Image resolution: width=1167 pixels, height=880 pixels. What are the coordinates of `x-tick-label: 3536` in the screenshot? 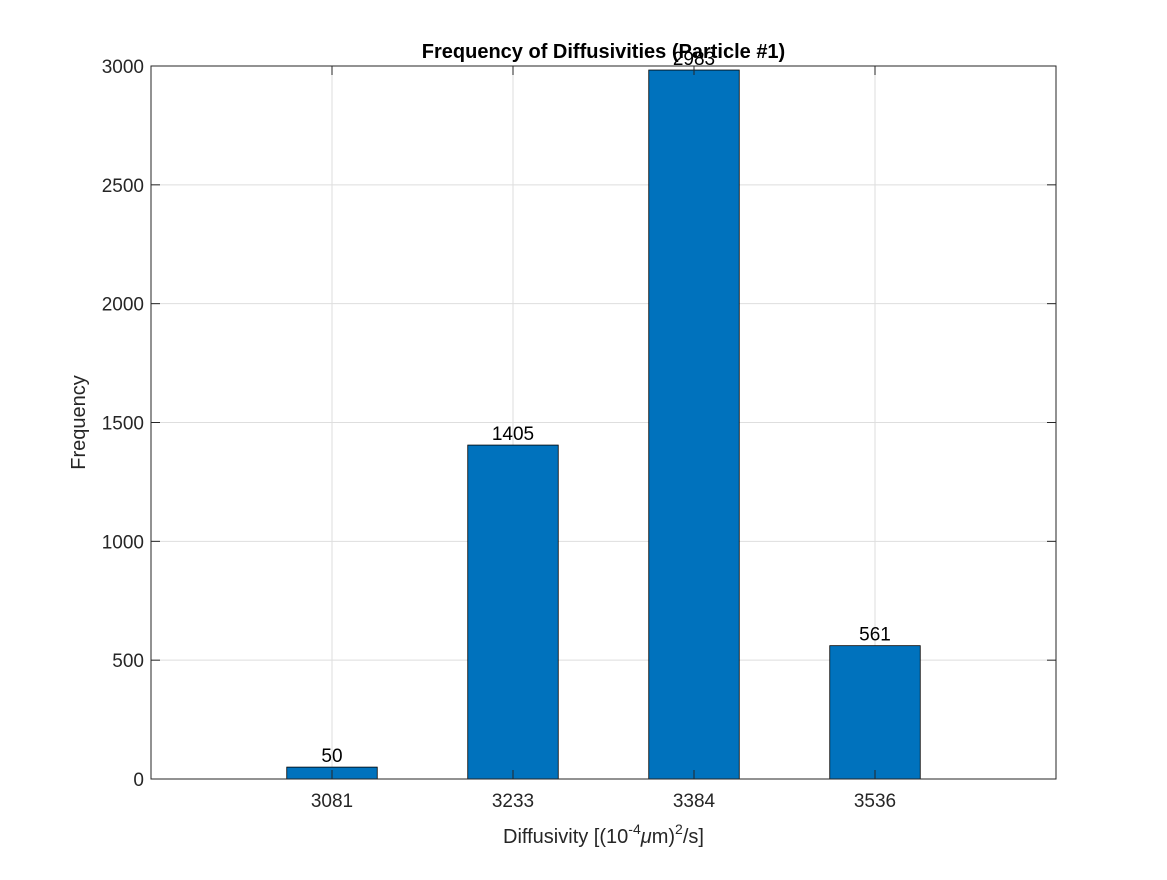 It's located at (875, 801).